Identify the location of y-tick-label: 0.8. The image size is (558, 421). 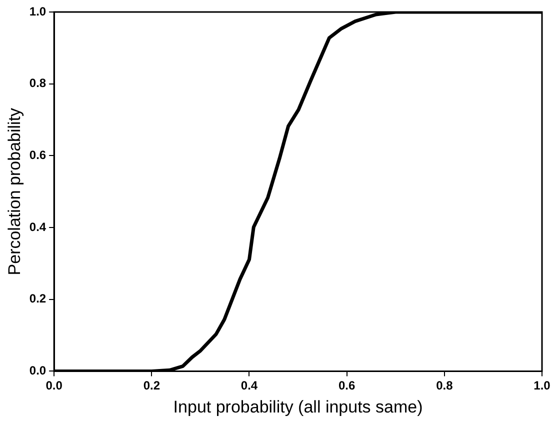
(37, 83).